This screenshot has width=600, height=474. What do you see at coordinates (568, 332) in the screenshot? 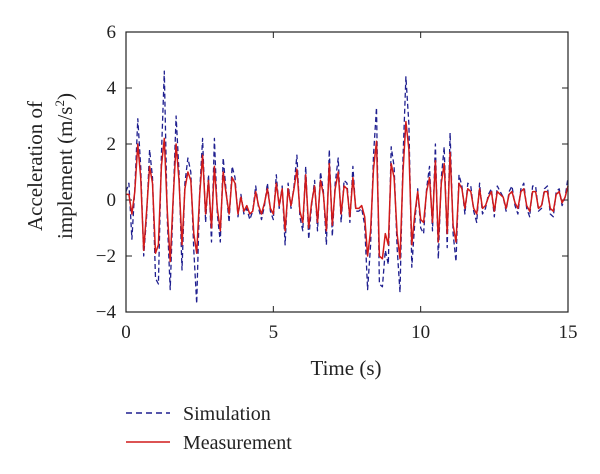
I see `x-tick-label: 15` at bounding box center [568, 332].